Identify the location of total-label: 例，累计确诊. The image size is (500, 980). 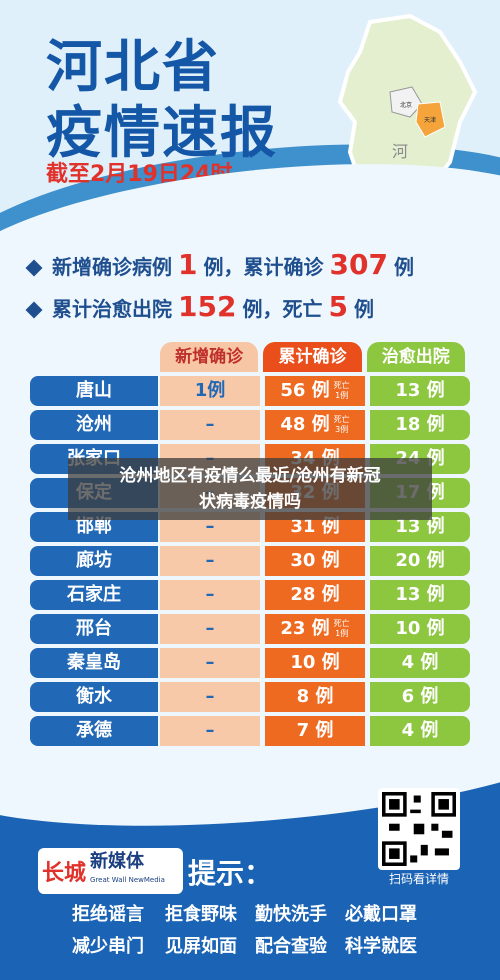
(263, 267).